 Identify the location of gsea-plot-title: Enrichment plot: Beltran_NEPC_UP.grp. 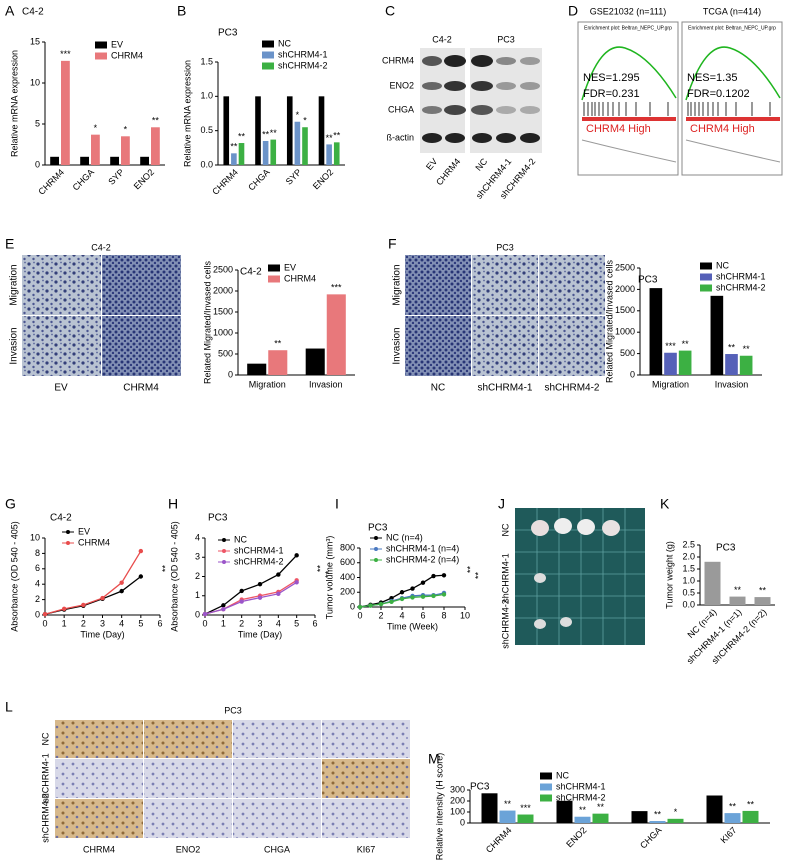
(628, 28).